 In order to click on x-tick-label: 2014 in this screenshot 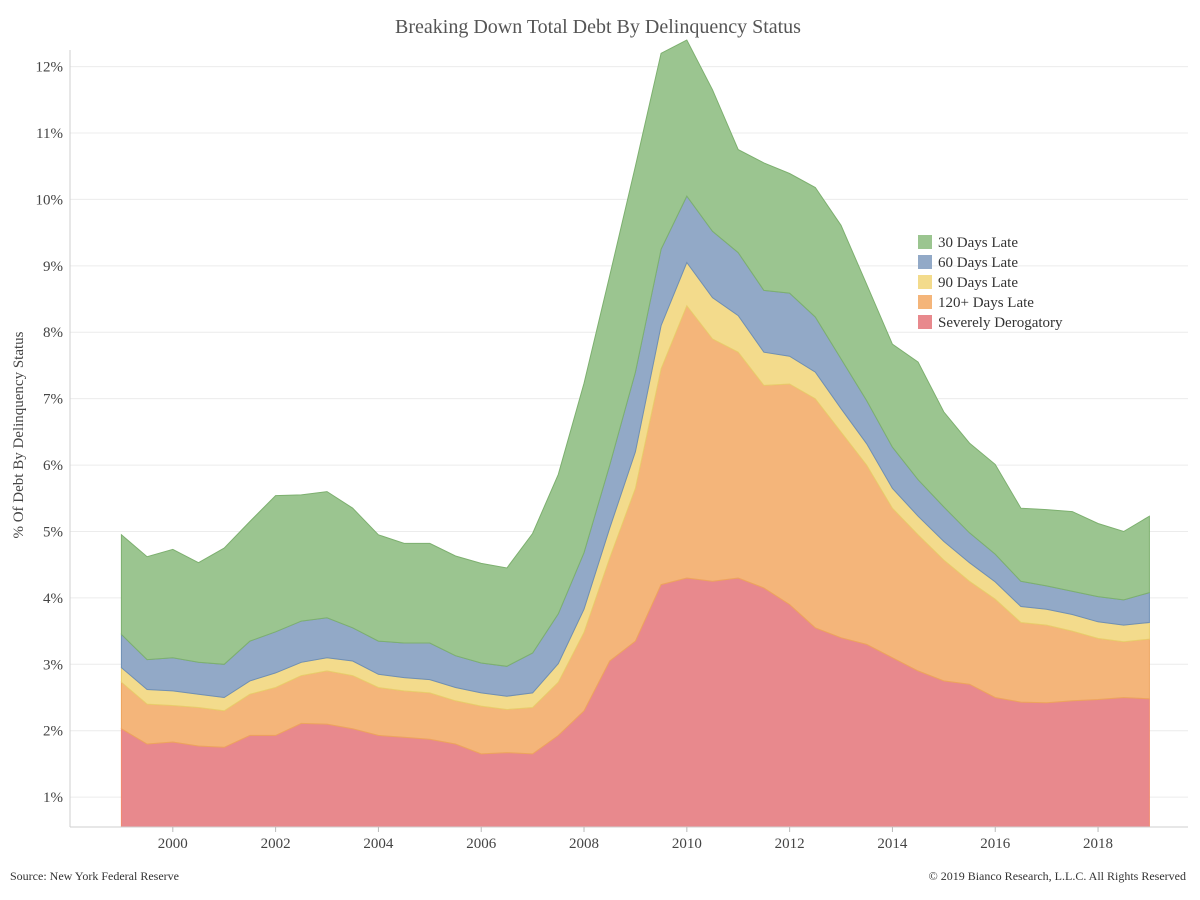, I will do `click(892, 844)`.